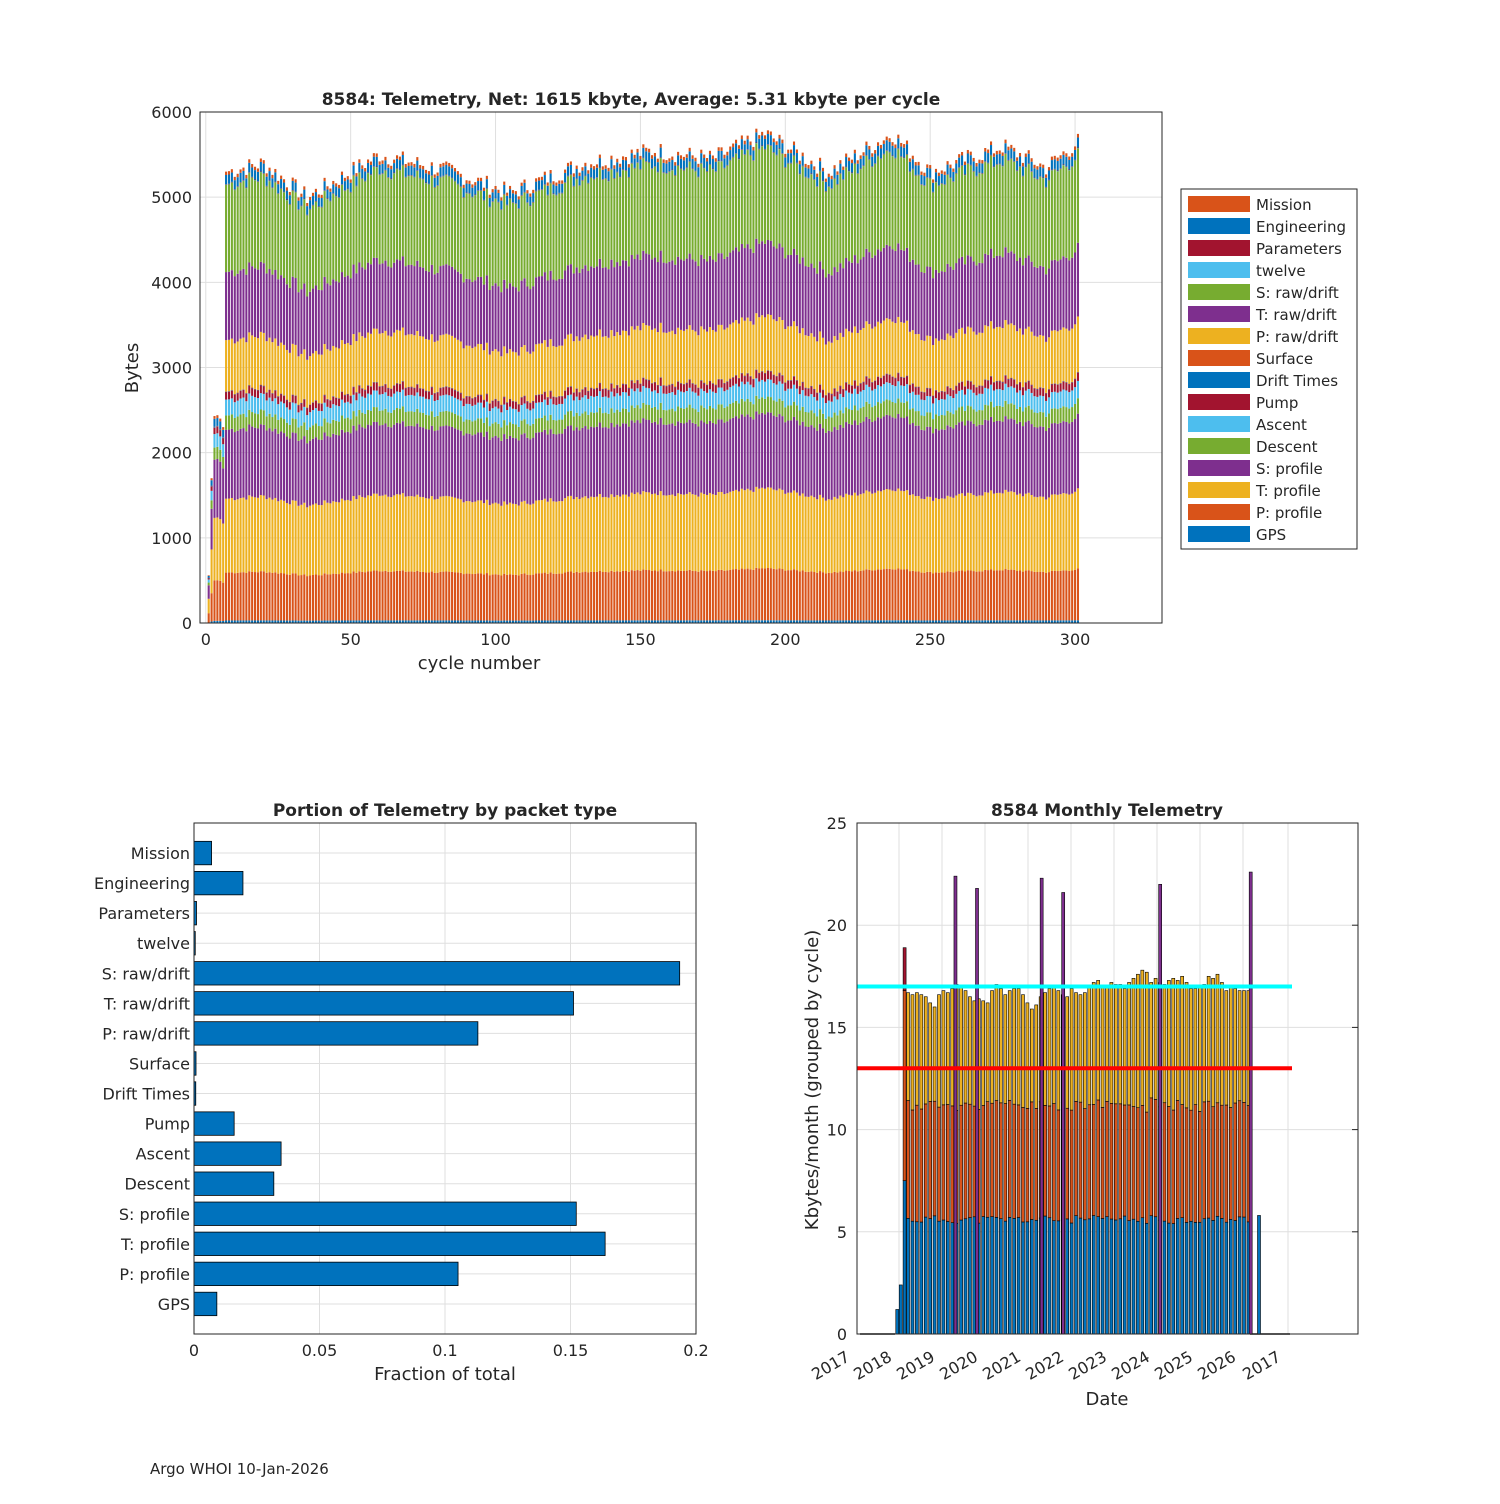 The height and width of the screenshot is (1504, 1500). I want to click on x-tick-label: 150, so click(640, 639).